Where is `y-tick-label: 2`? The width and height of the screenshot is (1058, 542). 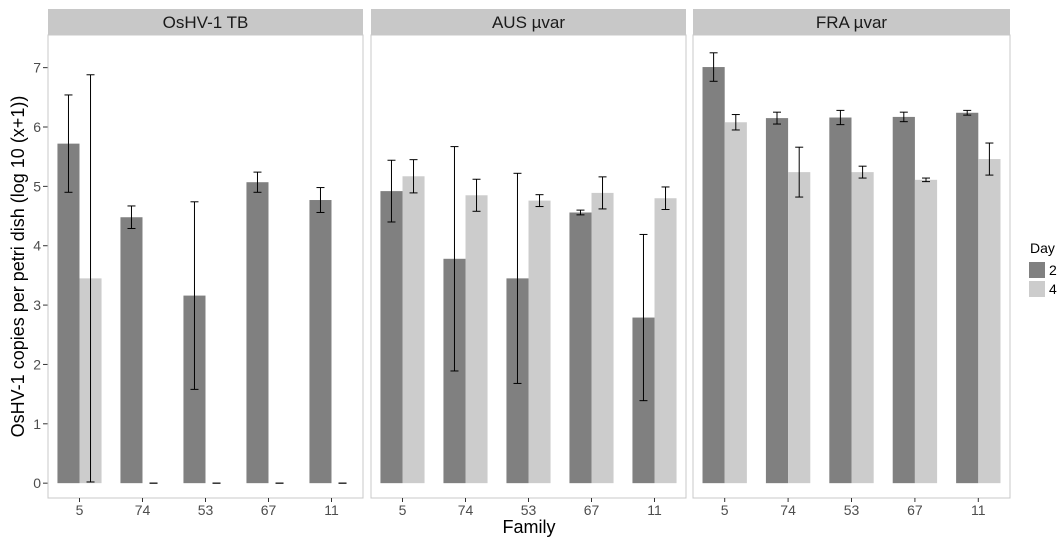 y-tick-label: 2 is located at coordinates (37, 364).